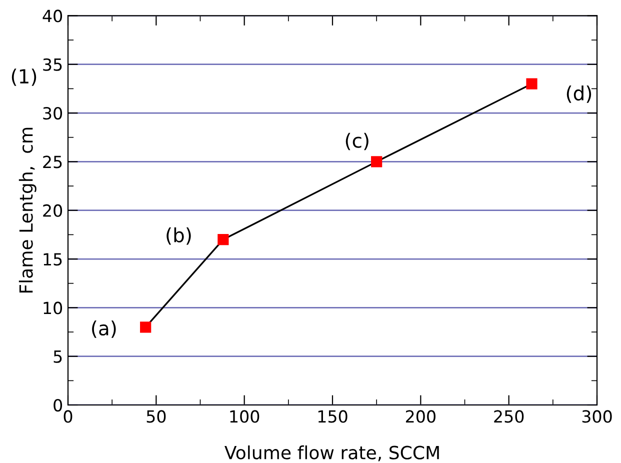  I want to click on x-tick-label: 200, so click(421, 416).